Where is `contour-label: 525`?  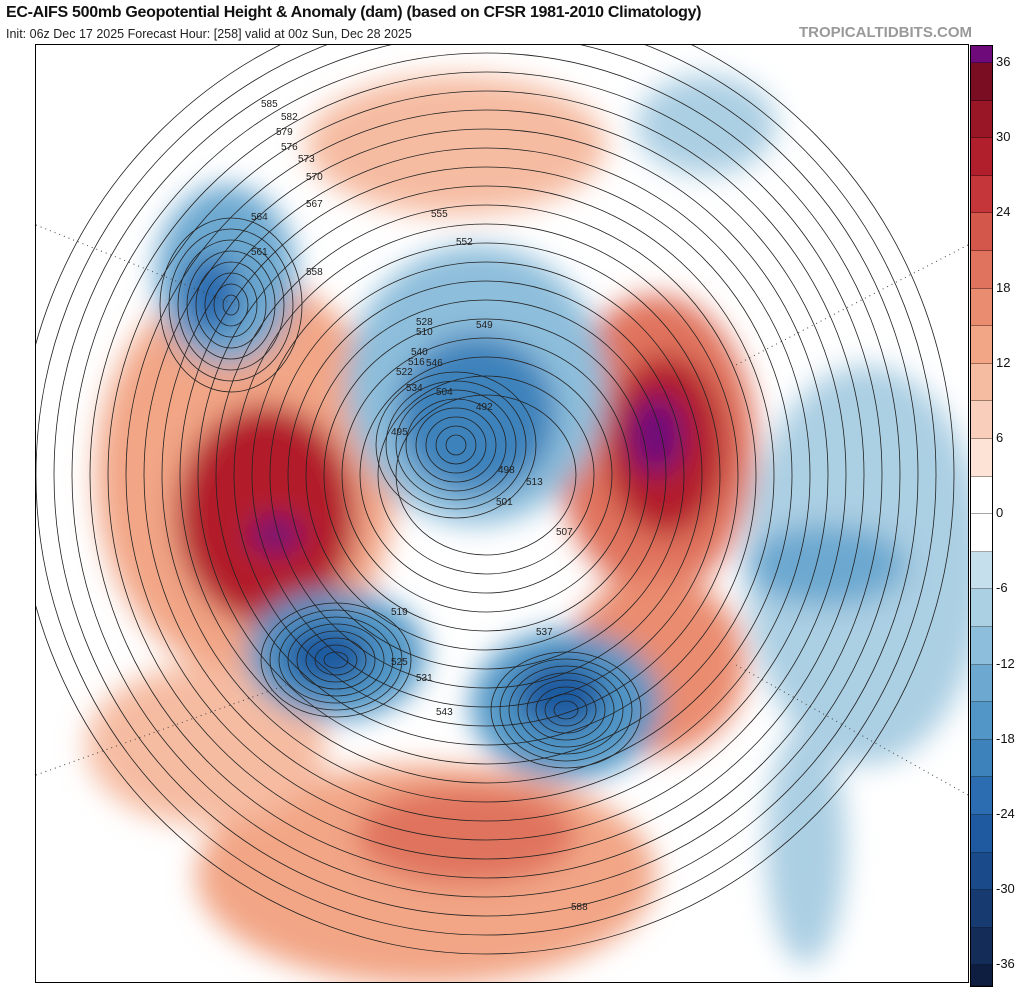 contour-label: 525 is located at coordinates (399, 662).